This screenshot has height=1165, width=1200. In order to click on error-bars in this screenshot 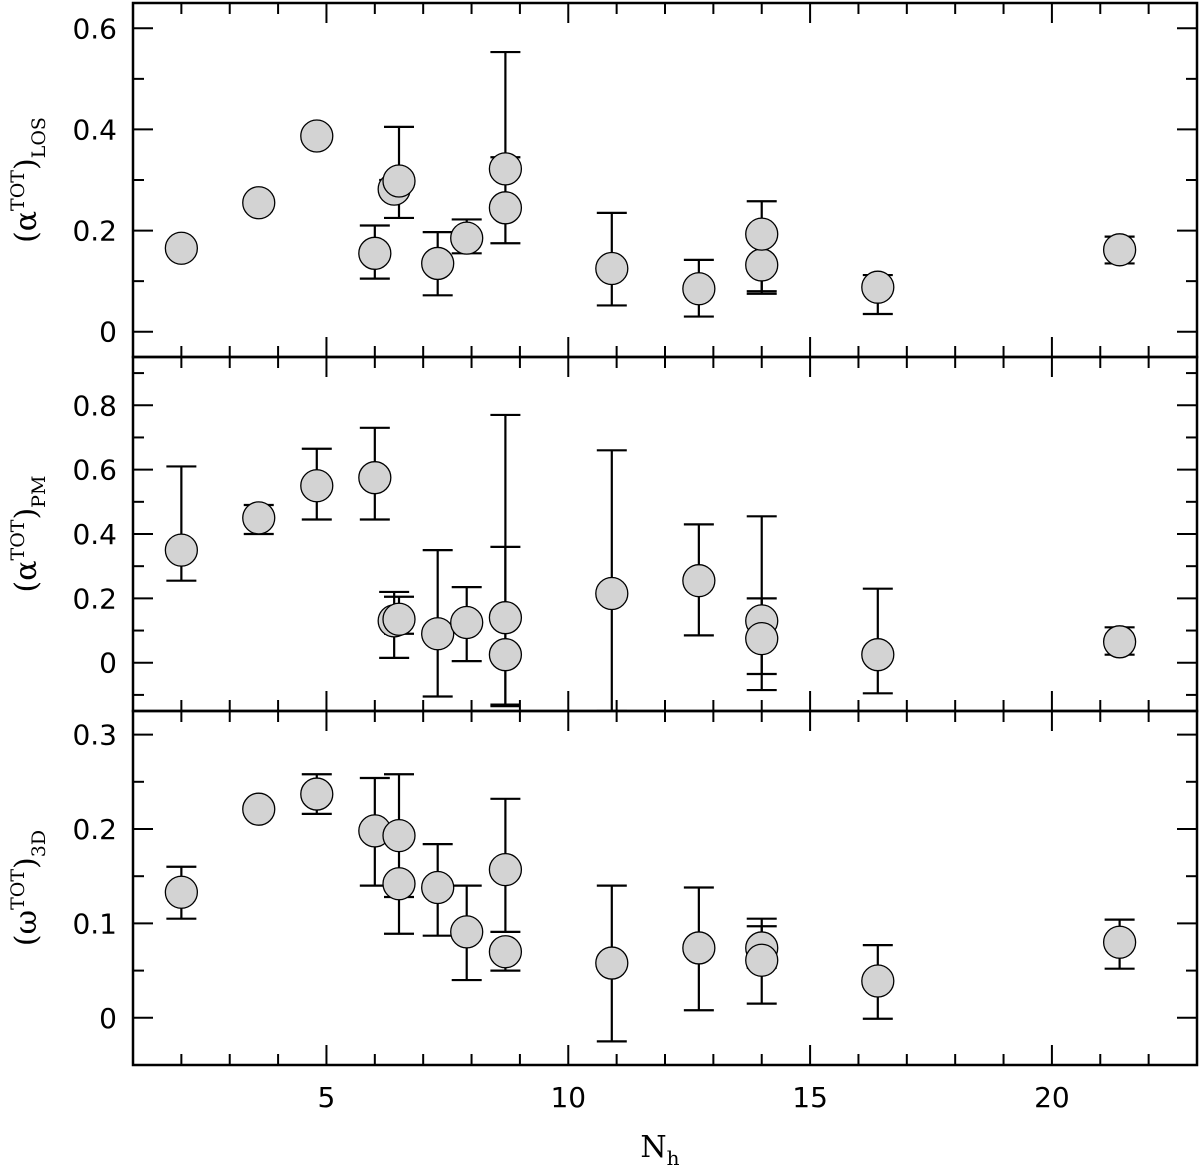, I will do `click(747, 184)`.